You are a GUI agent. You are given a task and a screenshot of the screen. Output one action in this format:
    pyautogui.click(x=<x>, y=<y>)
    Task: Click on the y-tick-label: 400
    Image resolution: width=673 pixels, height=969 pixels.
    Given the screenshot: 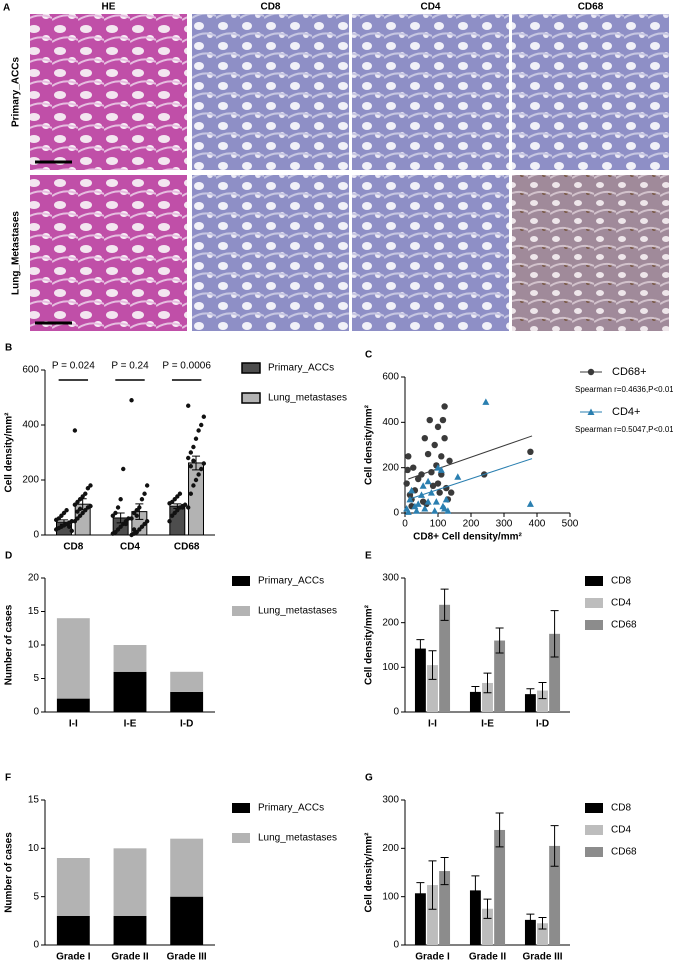 What is the action you would take?
    pyautogui.click(x=390, y=422)
    